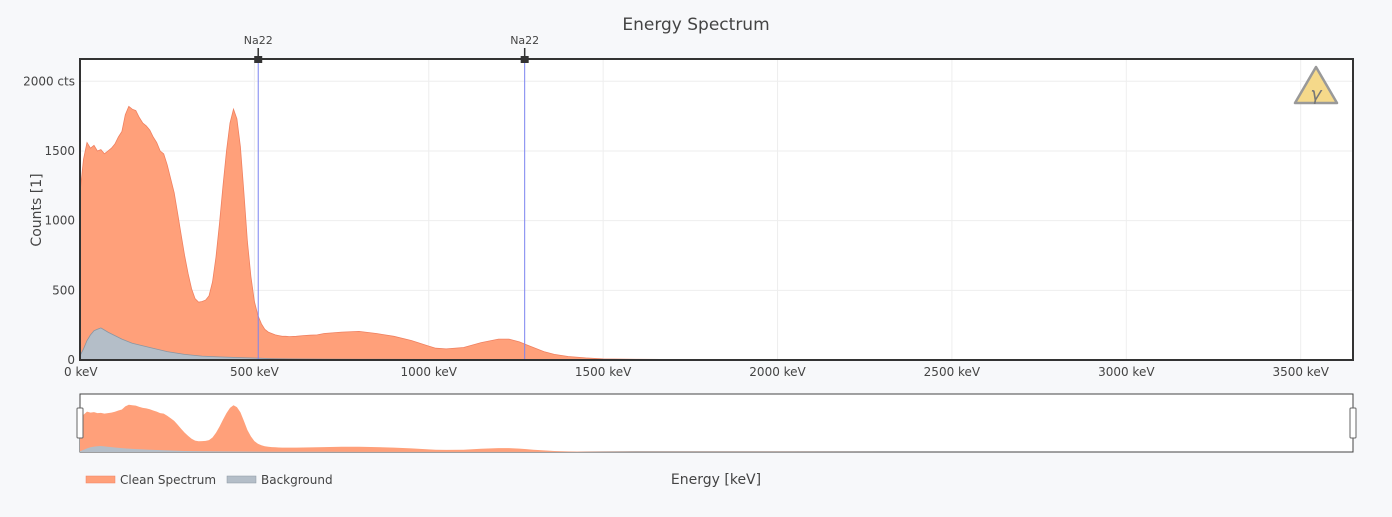  I want to click on chart-title: Energy Spectrum, so click(695, 25).